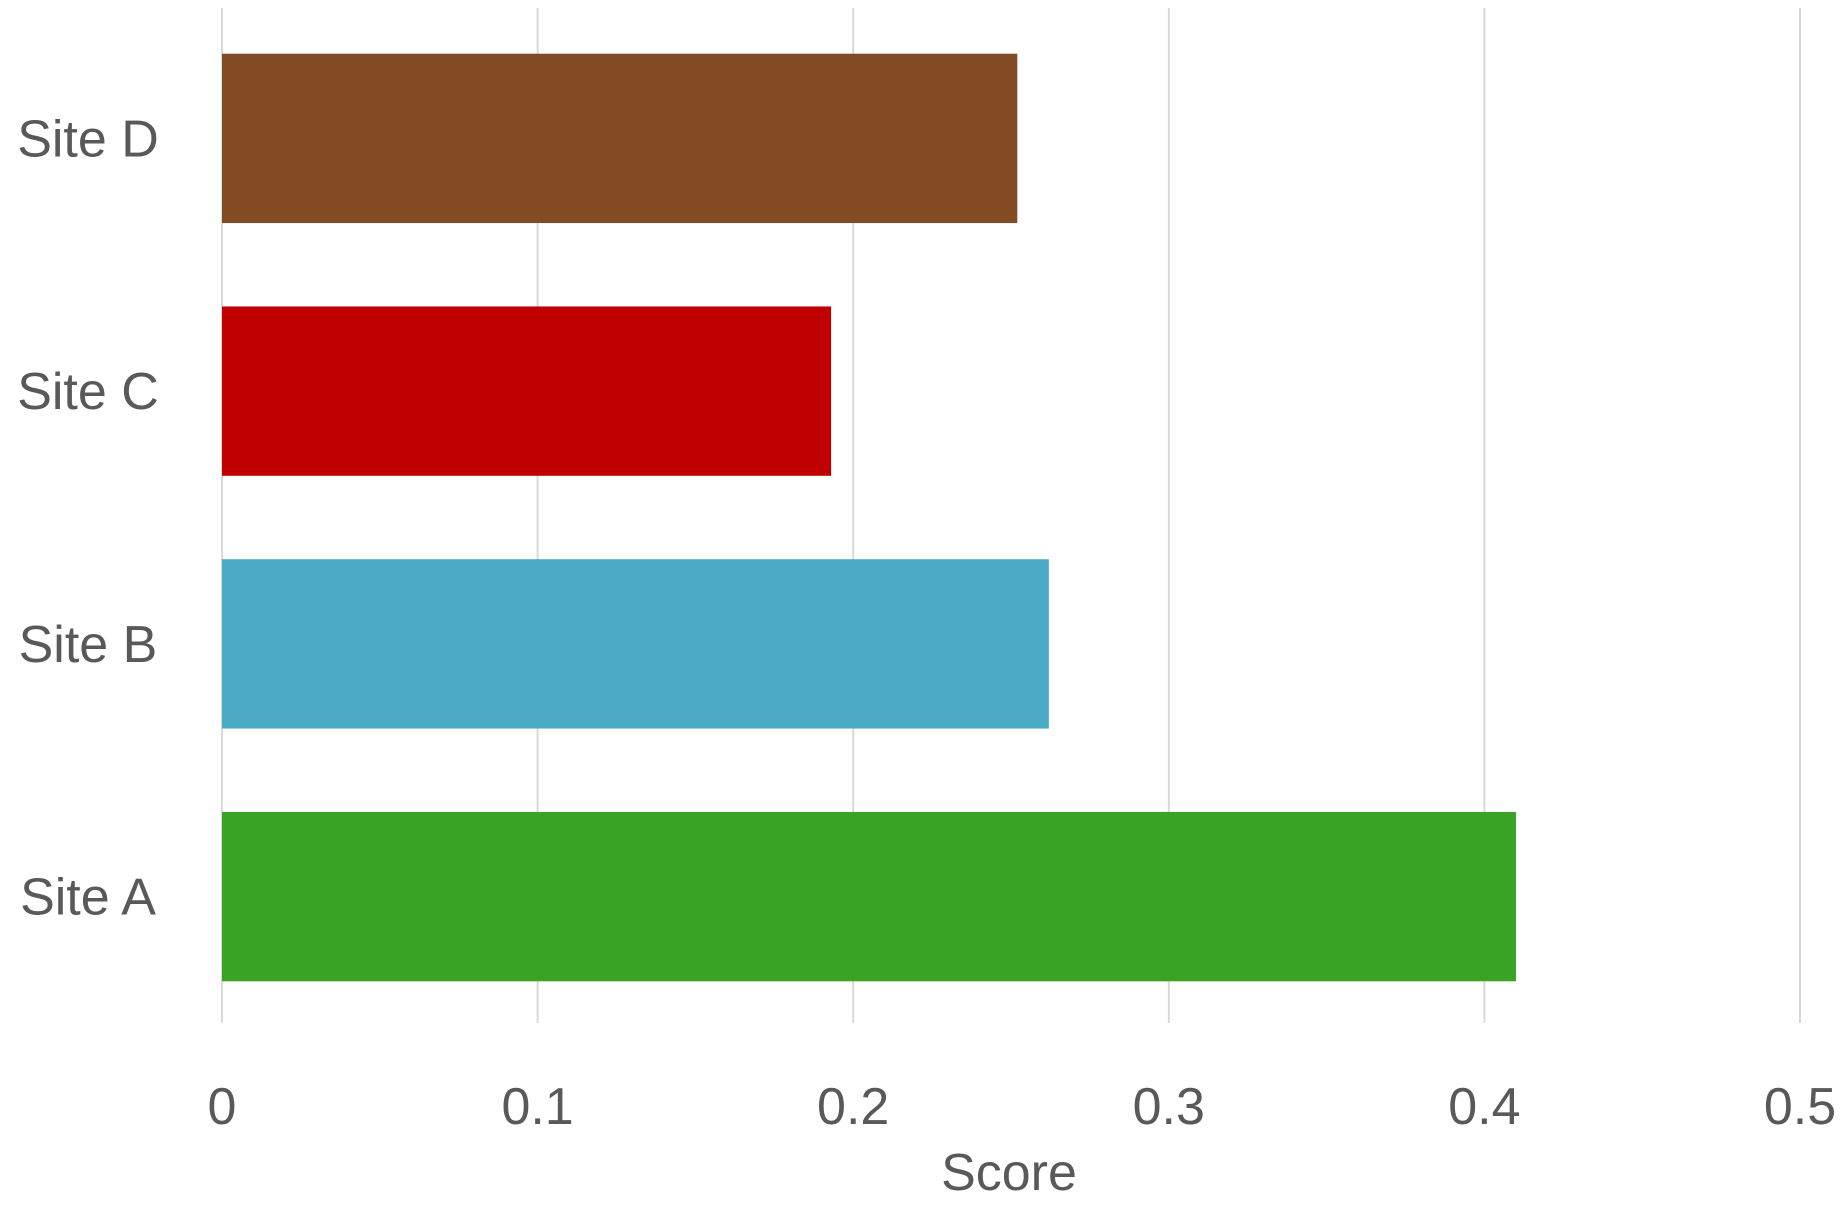 This screenshot has width=1845, height=1222. Describe the element at coordinates (1169, 1107) in the screenshot. I see `x-tick-label: 0.3` at that location.